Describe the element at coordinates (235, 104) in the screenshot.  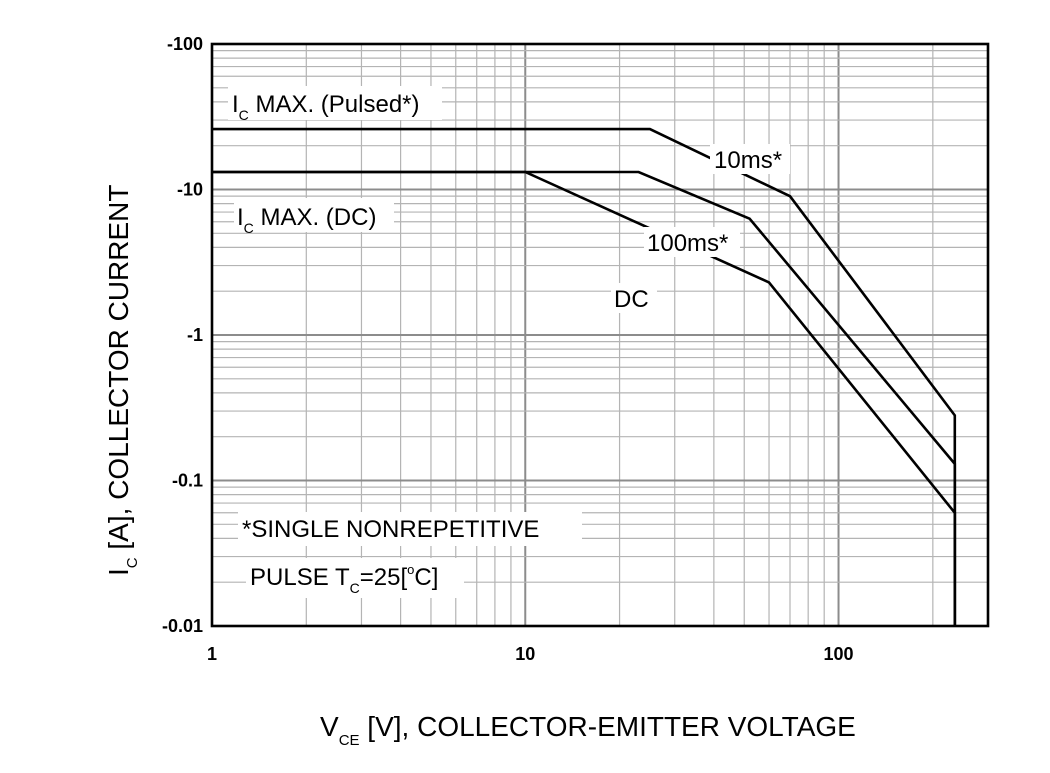
I see `ic-max-pulsed-main: I` at that location.